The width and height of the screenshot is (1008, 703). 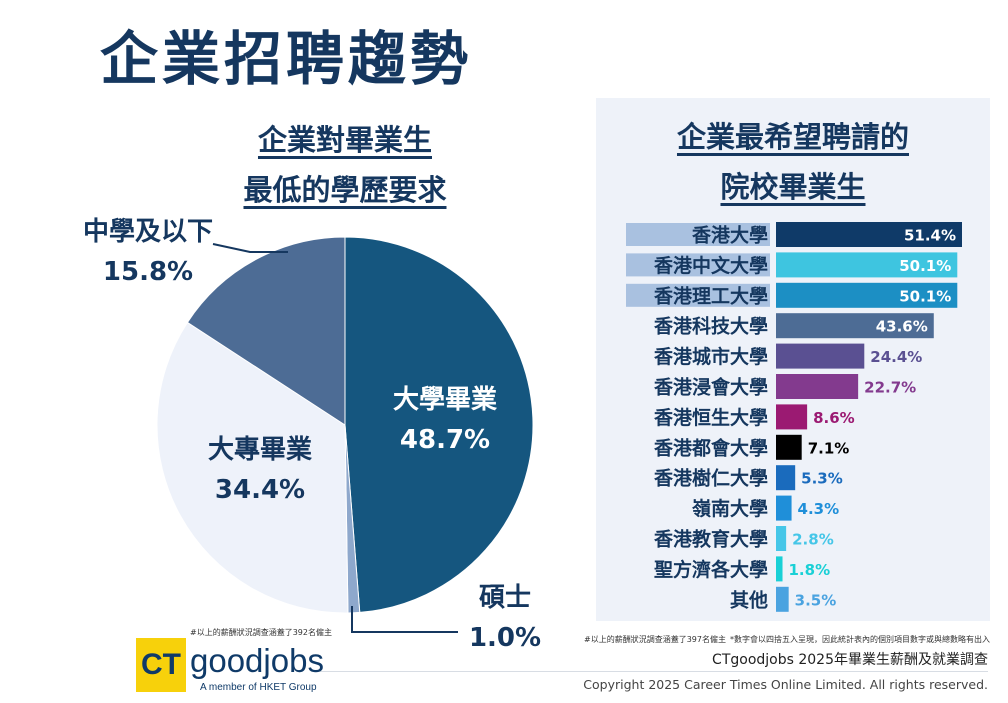 What do you see at coordinates (259, 450) in the screenshot?
I see `pie-label-diploma-name: 大專畢業` at bounding box center [259, 450].